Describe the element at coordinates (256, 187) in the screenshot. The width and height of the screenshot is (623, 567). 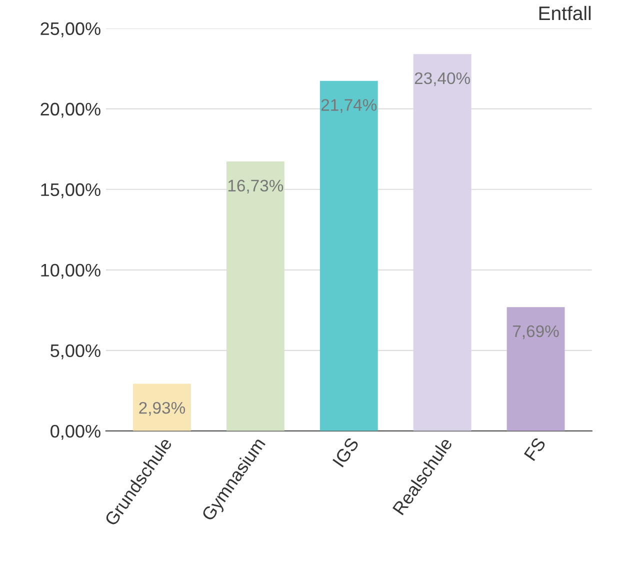
I see `data-label: 16,73%` at that location.